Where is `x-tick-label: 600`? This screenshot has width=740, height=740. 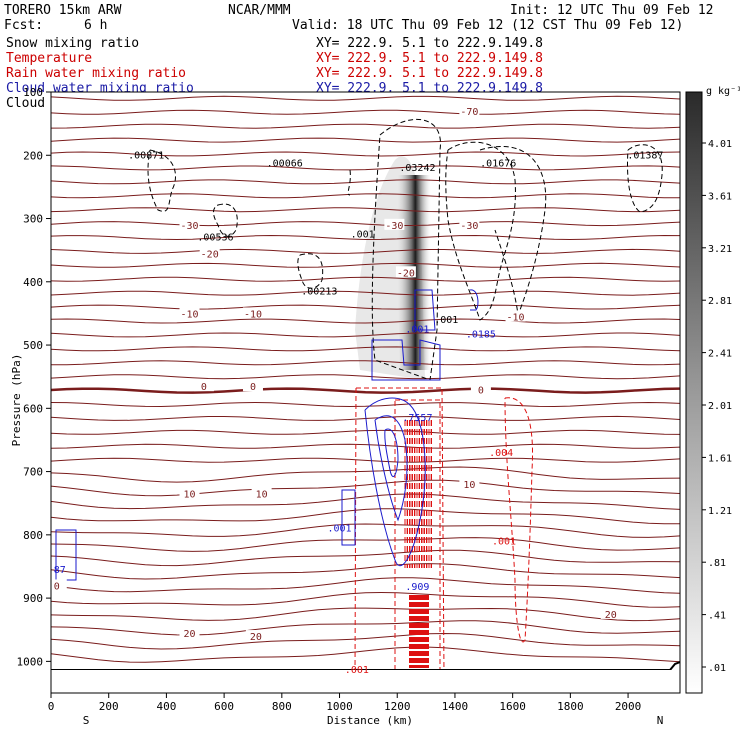
x-tick-label: 600 is located at coordinates (224, 706).